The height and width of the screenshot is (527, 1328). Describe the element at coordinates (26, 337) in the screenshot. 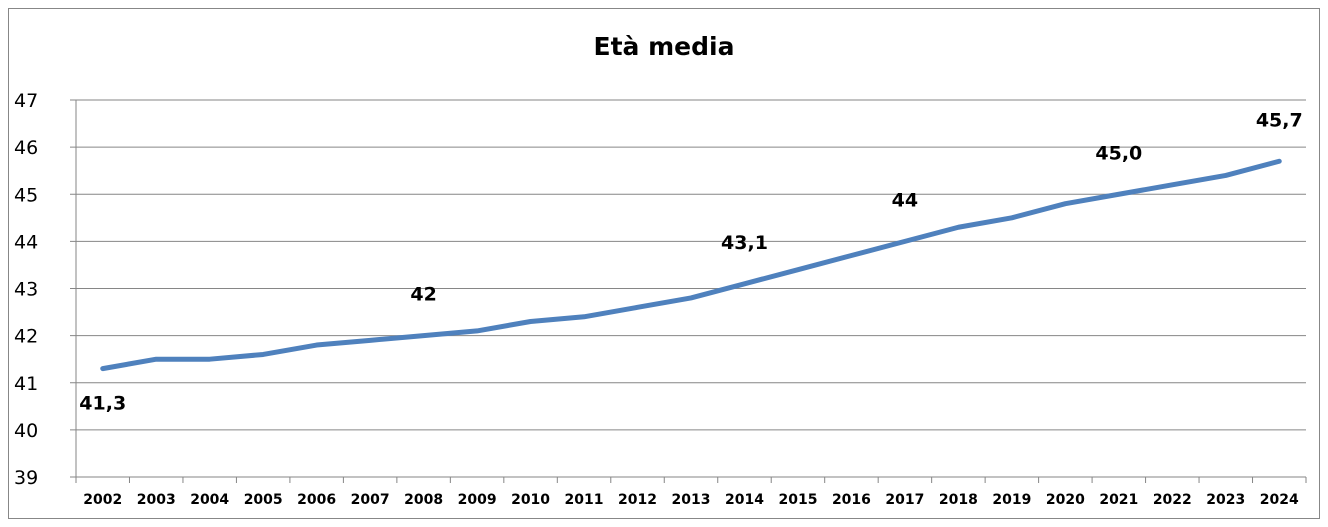

I see `y-tick-label: 42` at that location.